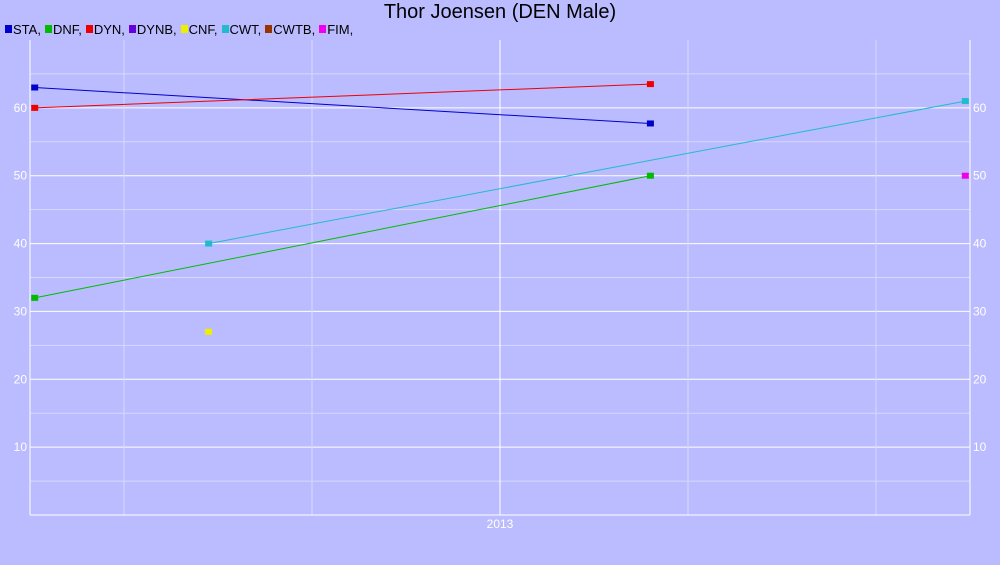 This screenshot has width=1000, height=565. What do you see at coordinates (269, 29) in the screenshot?
I see `legend-swatch-cwtb` at bounding box center [269, 29].